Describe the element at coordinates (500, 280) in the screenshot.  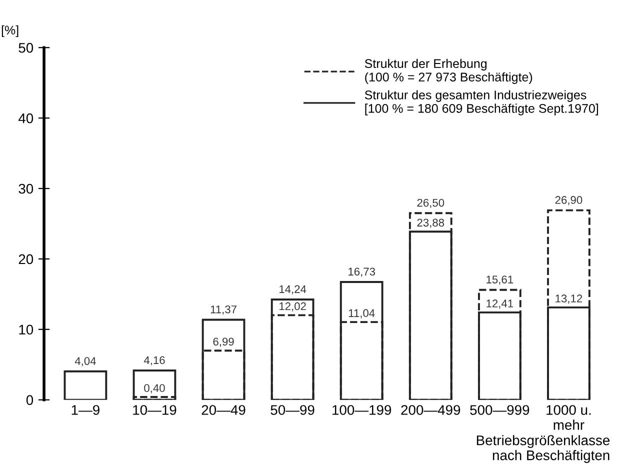
I see `data-label: 15,61` at that location.